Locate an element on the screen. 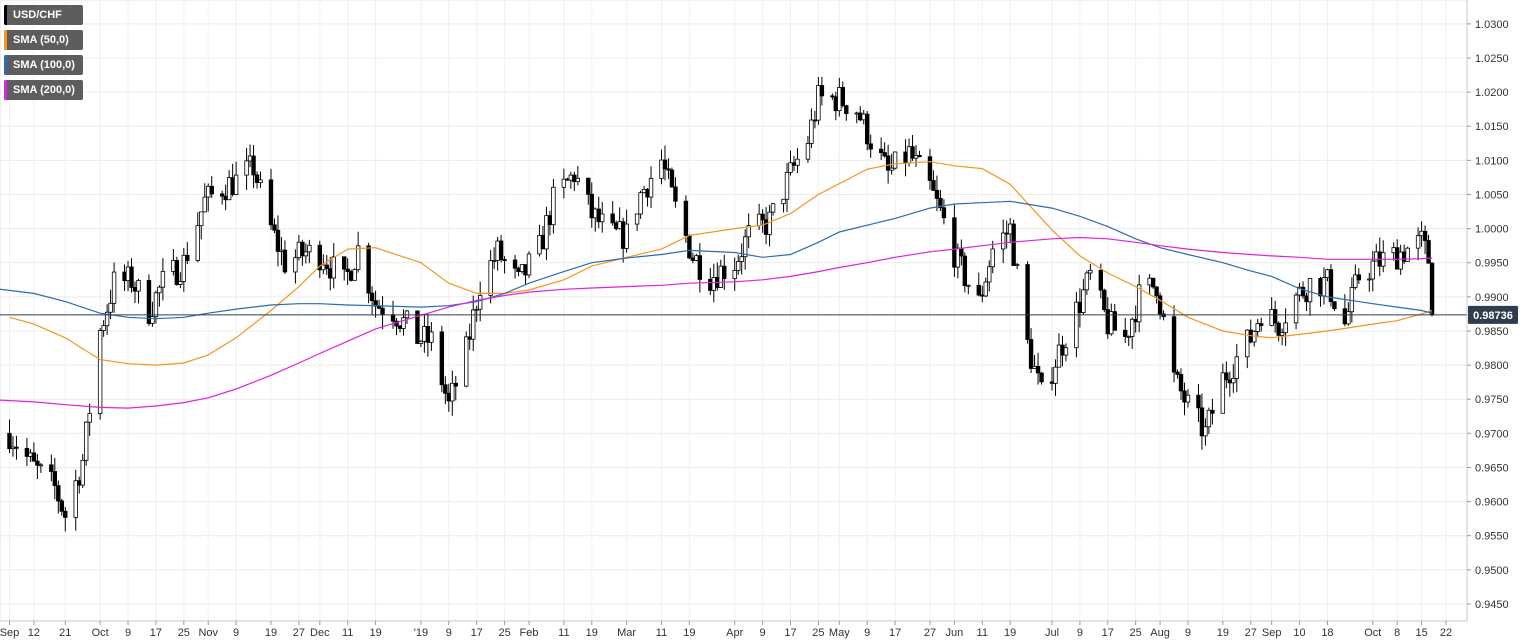 This screenshot has height=641, width=1536. legend-item-sma-100: SMA (100,0) is located at coordinates (43, 65).